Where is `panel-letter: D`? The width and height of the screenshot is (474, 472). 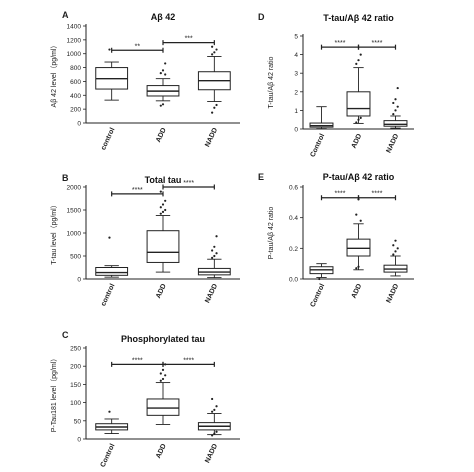 panel-letter: D is located at coordinates (261, 17).